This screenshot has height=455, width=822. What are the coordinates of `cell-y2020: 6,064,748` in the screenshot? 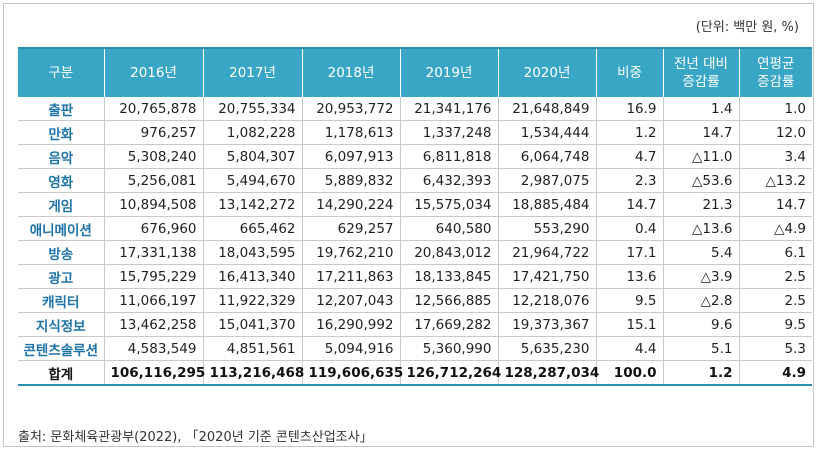 It's located at (546, 156).